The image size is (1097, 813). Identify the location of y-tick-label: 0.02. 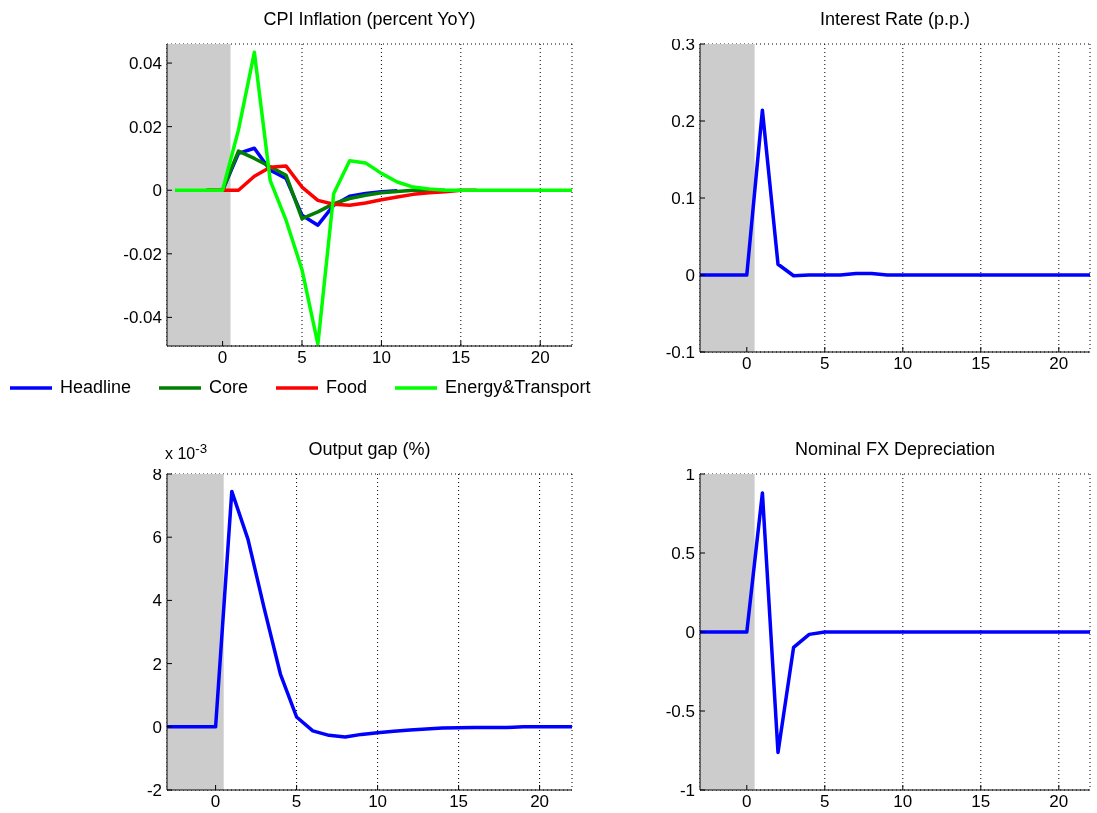
(145, 127).